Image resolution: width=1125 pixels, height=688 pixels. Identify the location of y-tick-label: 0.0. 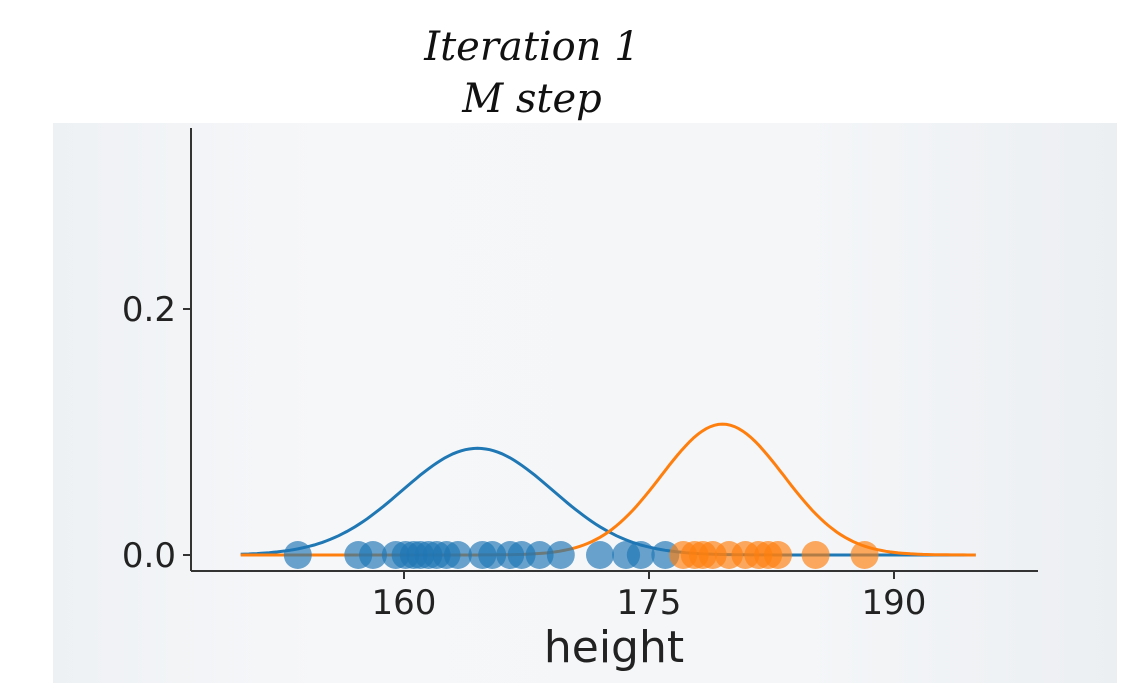
(149, 556).